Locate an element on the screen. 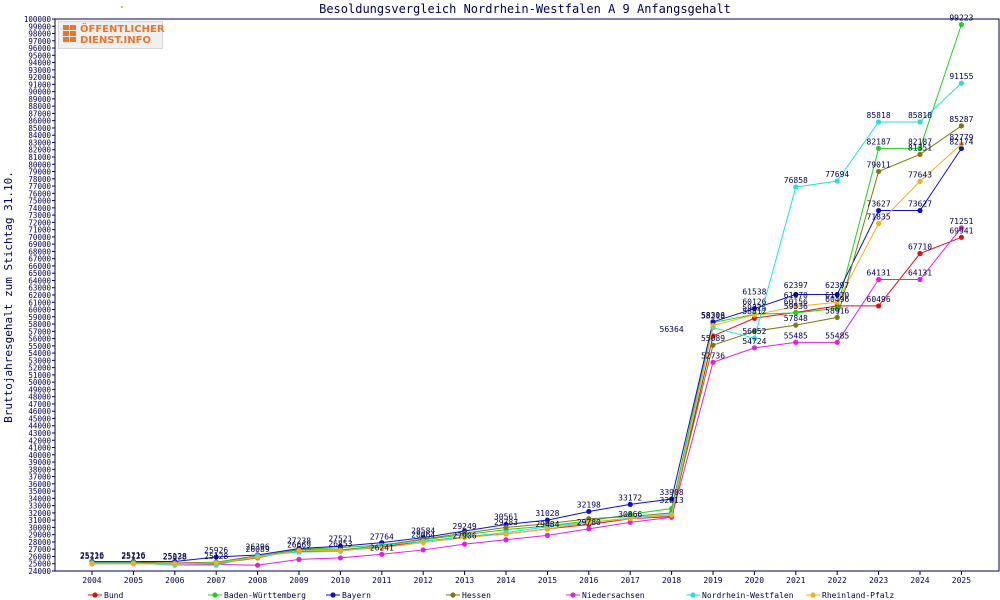  data-label: 58213 is located at coordinates (713, 316).